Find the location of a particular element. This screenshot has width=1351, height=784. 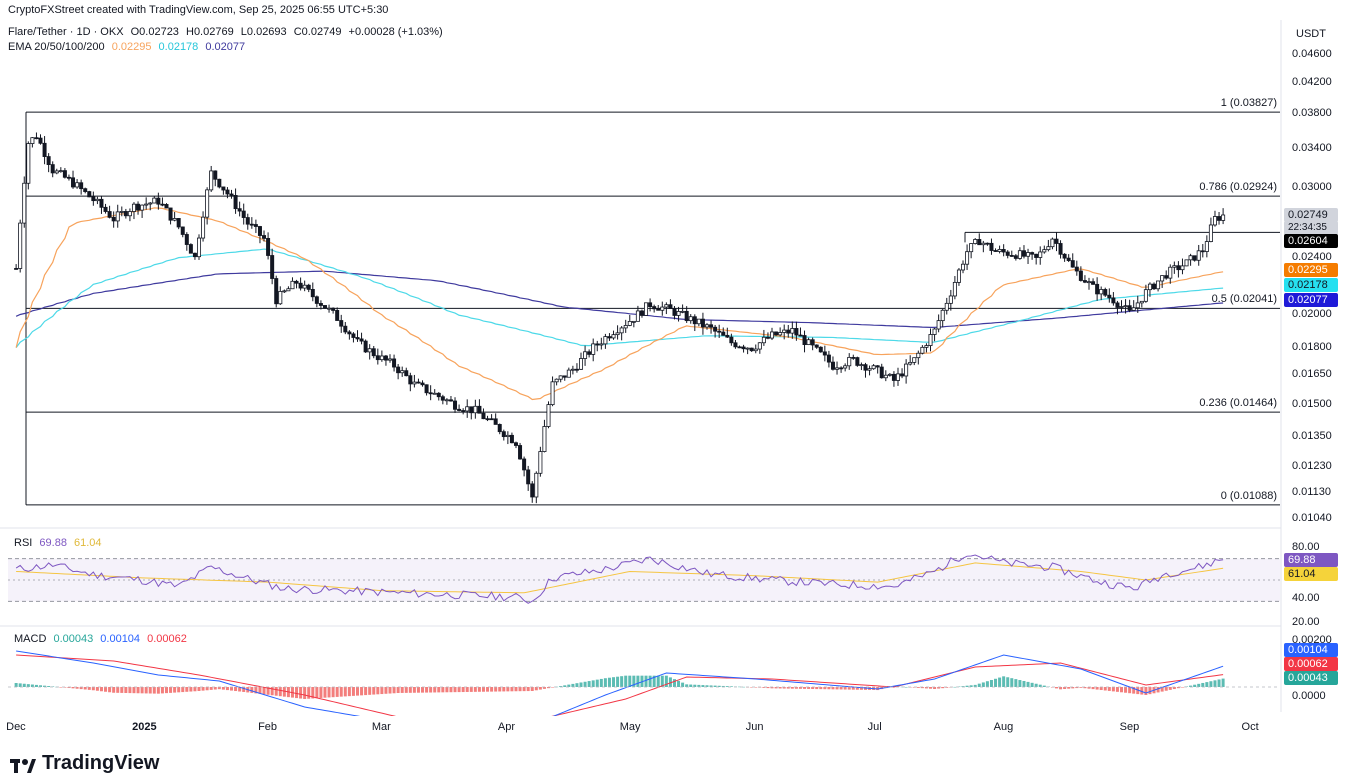

rsi-axis-80: 80.00 is located at coordinates (1306, 547).